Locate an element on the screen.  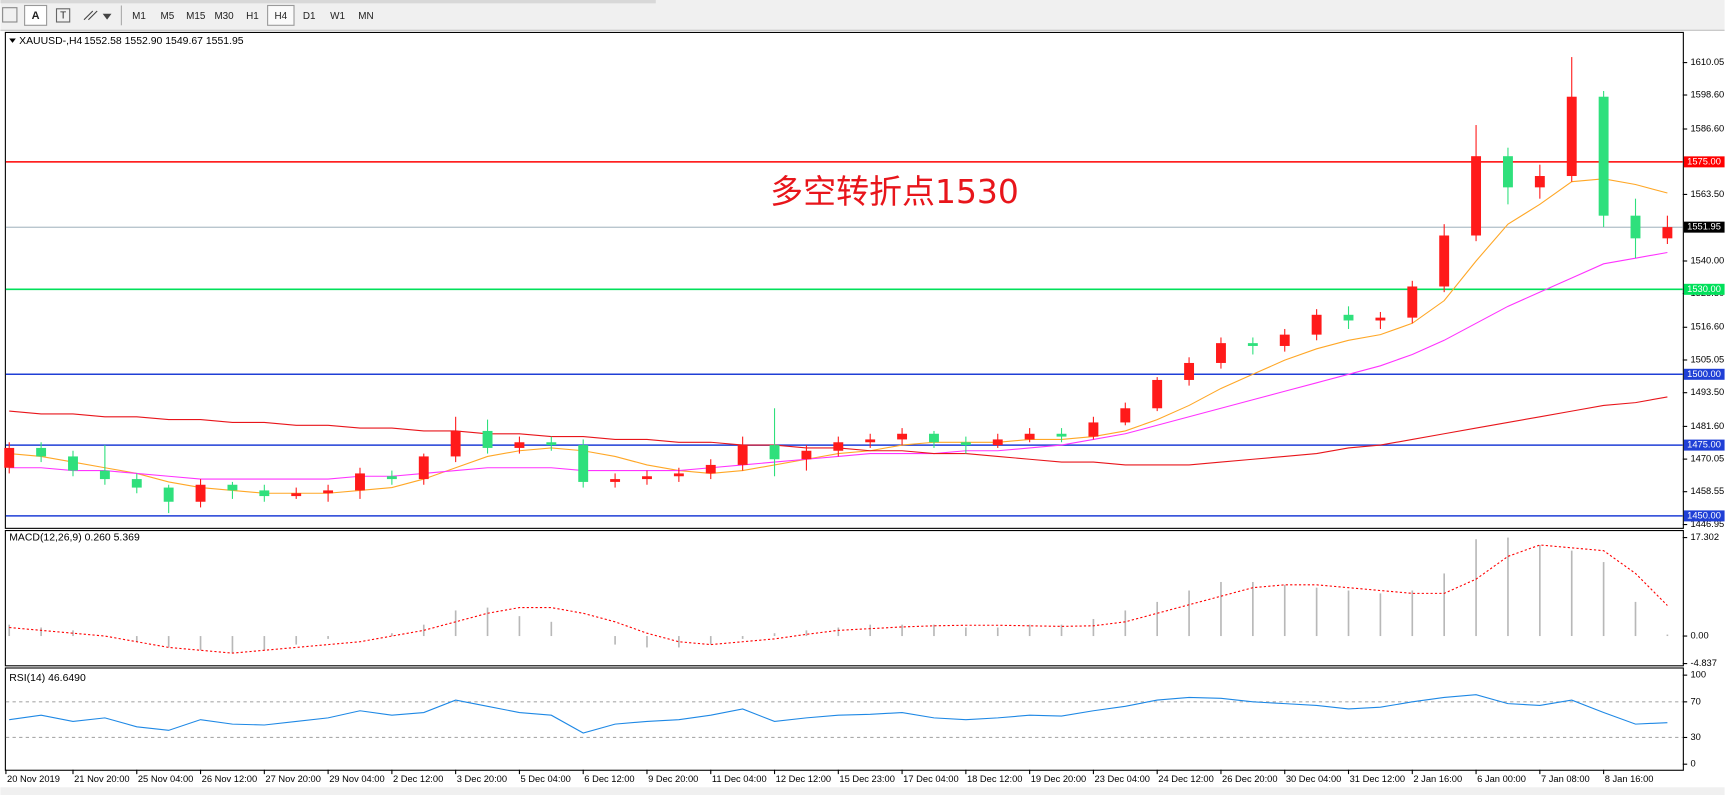
y-tick-label: 1446.95 is located at coordinates (1707, 524).